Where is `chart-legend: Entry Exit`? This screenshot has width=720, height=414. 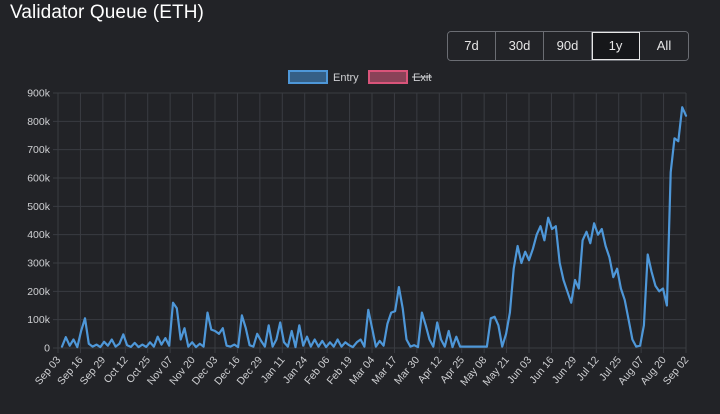
chart-legend: Entry Exit is located at coordinates (360, 77).